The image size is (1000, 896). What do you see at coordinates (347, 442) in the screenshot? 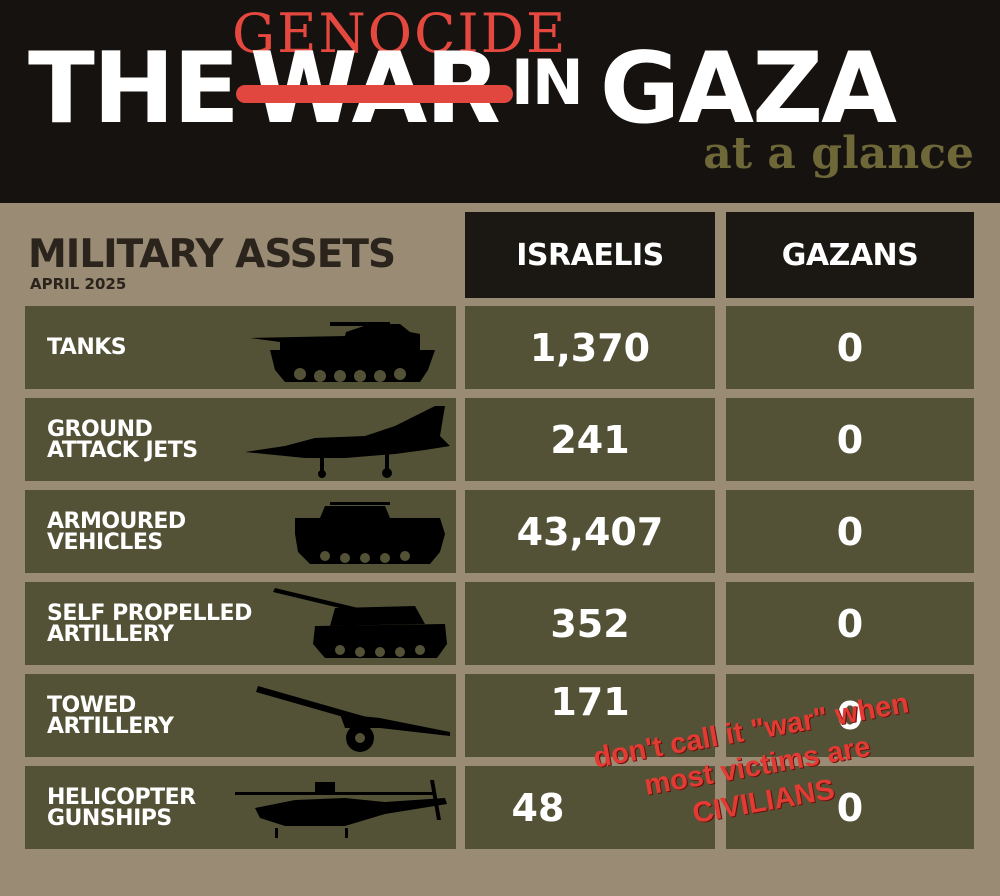
I see `jet-icon` at bounding box center [347, 442].